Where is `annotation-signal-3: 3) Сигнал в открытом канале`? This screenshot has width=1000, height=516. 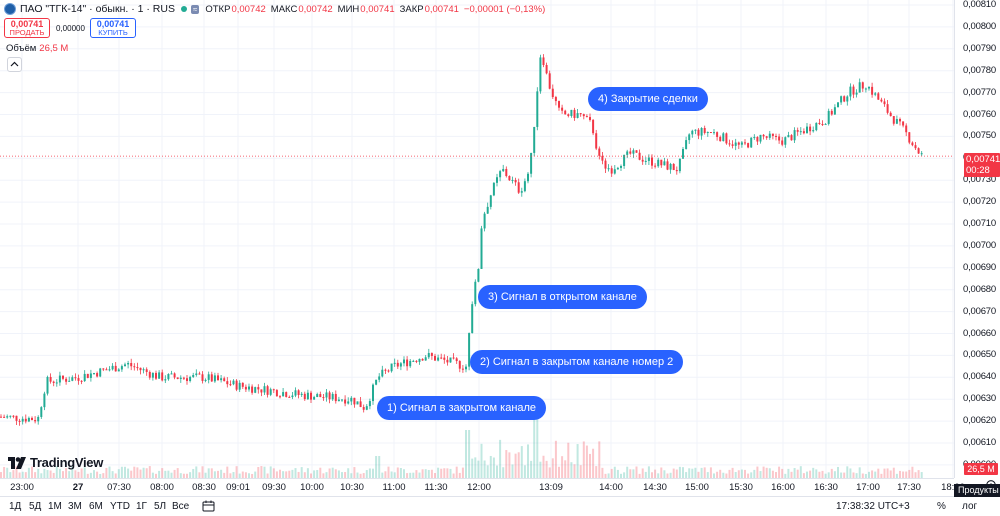 annotation-signal-3: 3) Сигнал в открытом канале is located at coordinates (562, 297).